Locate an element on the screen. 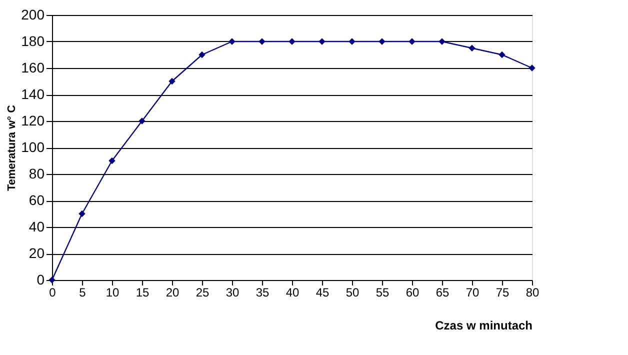 This screenshot has height=355, width=628. y-tick-label: 80 is located at coordinates (36, 174).